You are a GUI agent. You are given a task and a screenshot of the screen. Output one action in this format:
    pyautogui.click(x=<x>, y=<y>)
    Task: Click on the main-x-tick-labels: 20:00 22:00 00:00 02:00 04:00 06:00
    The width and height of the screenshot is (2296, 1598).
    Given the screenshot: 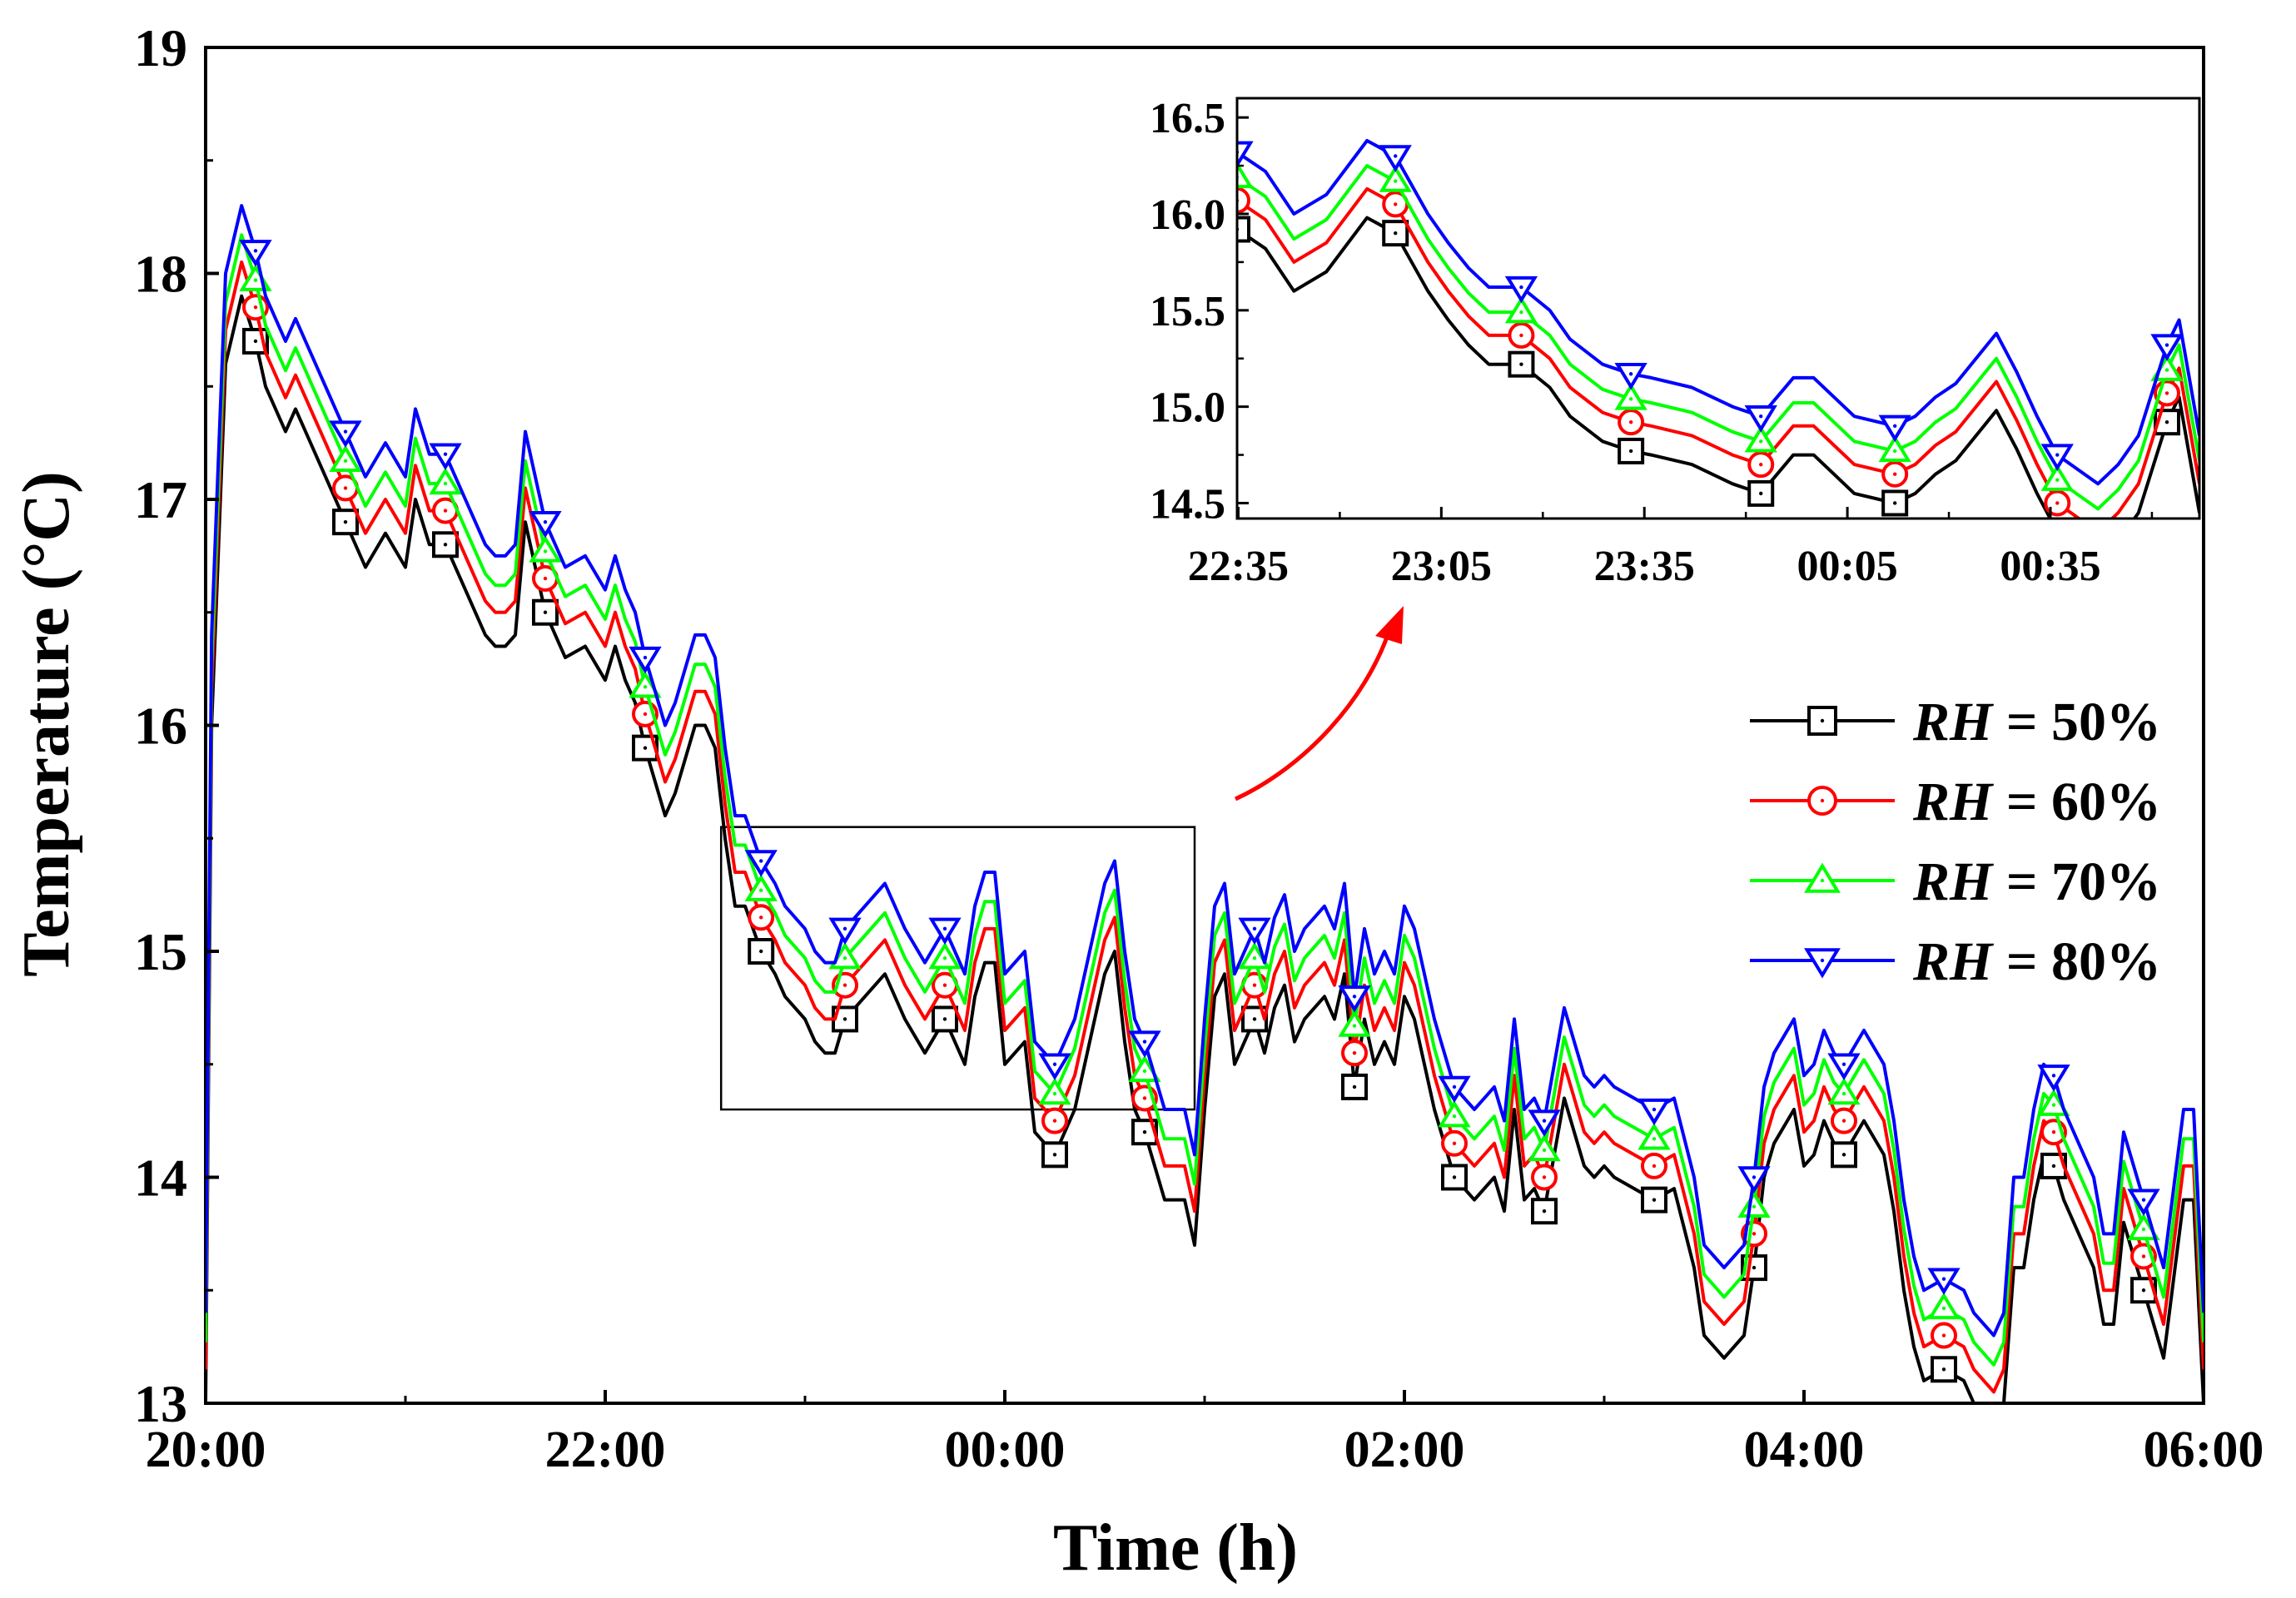 What is the action you would take?
    pyautogui.click(x=1205, y=1450)
    